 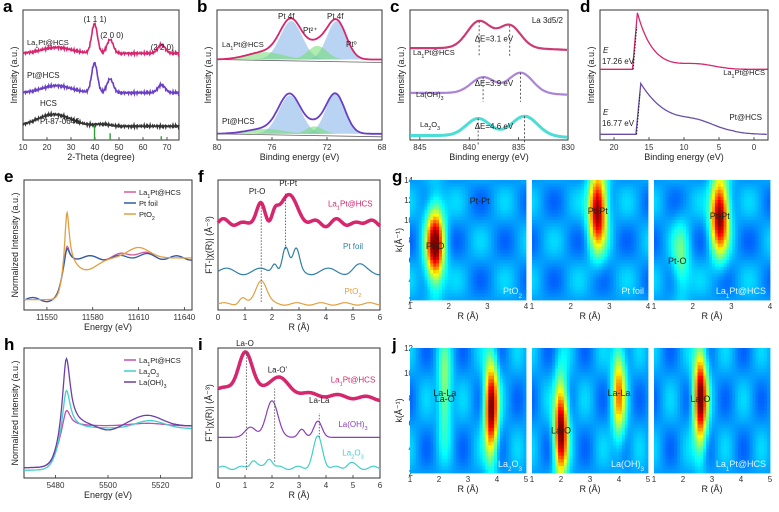 I want to click on x-tick-label: 1, so click(x=410, y=306).